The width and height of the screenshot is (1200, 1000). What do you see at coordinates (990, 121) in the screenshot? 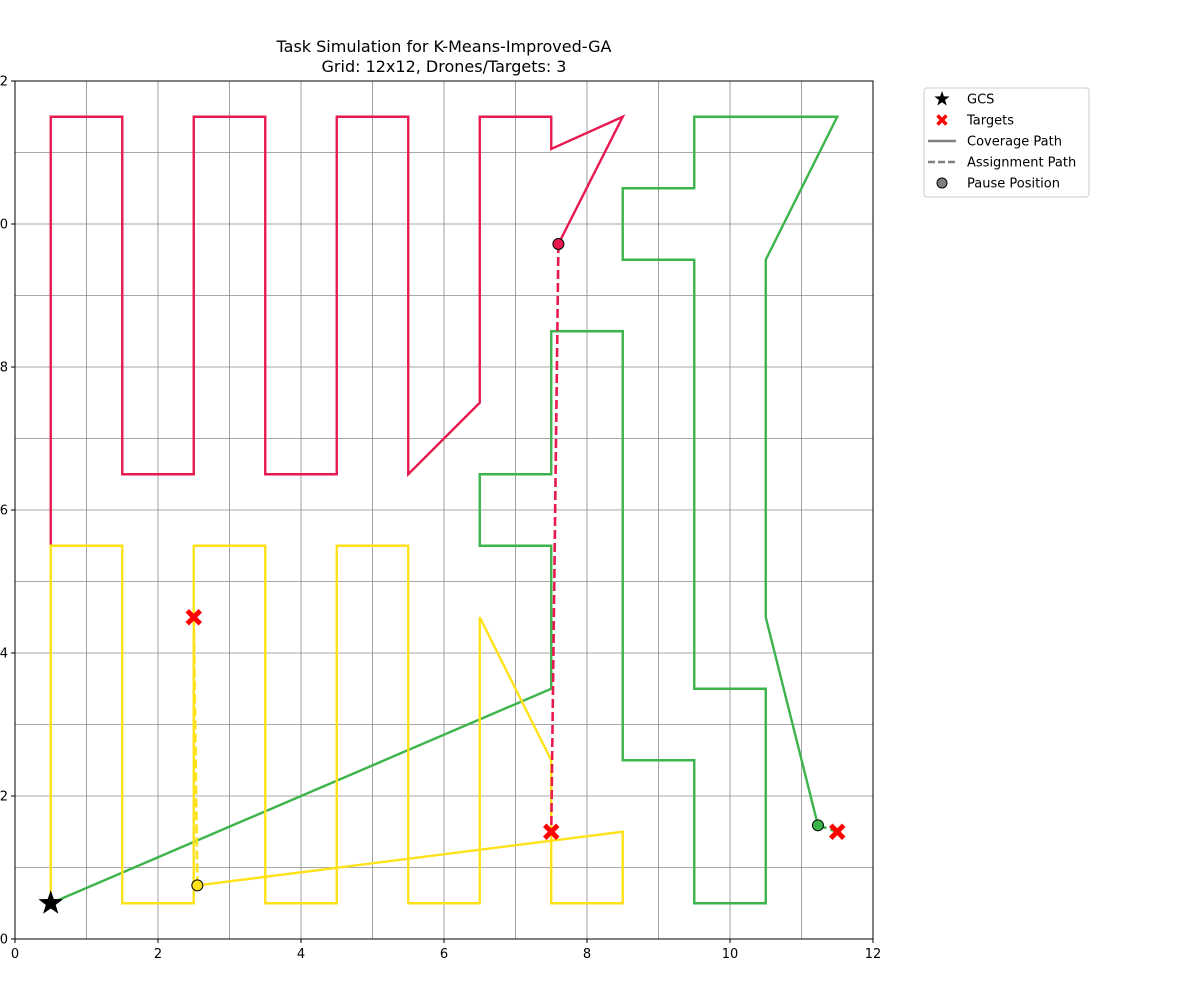
I see `legend-label: Targets` at bounding box center [990, 121].